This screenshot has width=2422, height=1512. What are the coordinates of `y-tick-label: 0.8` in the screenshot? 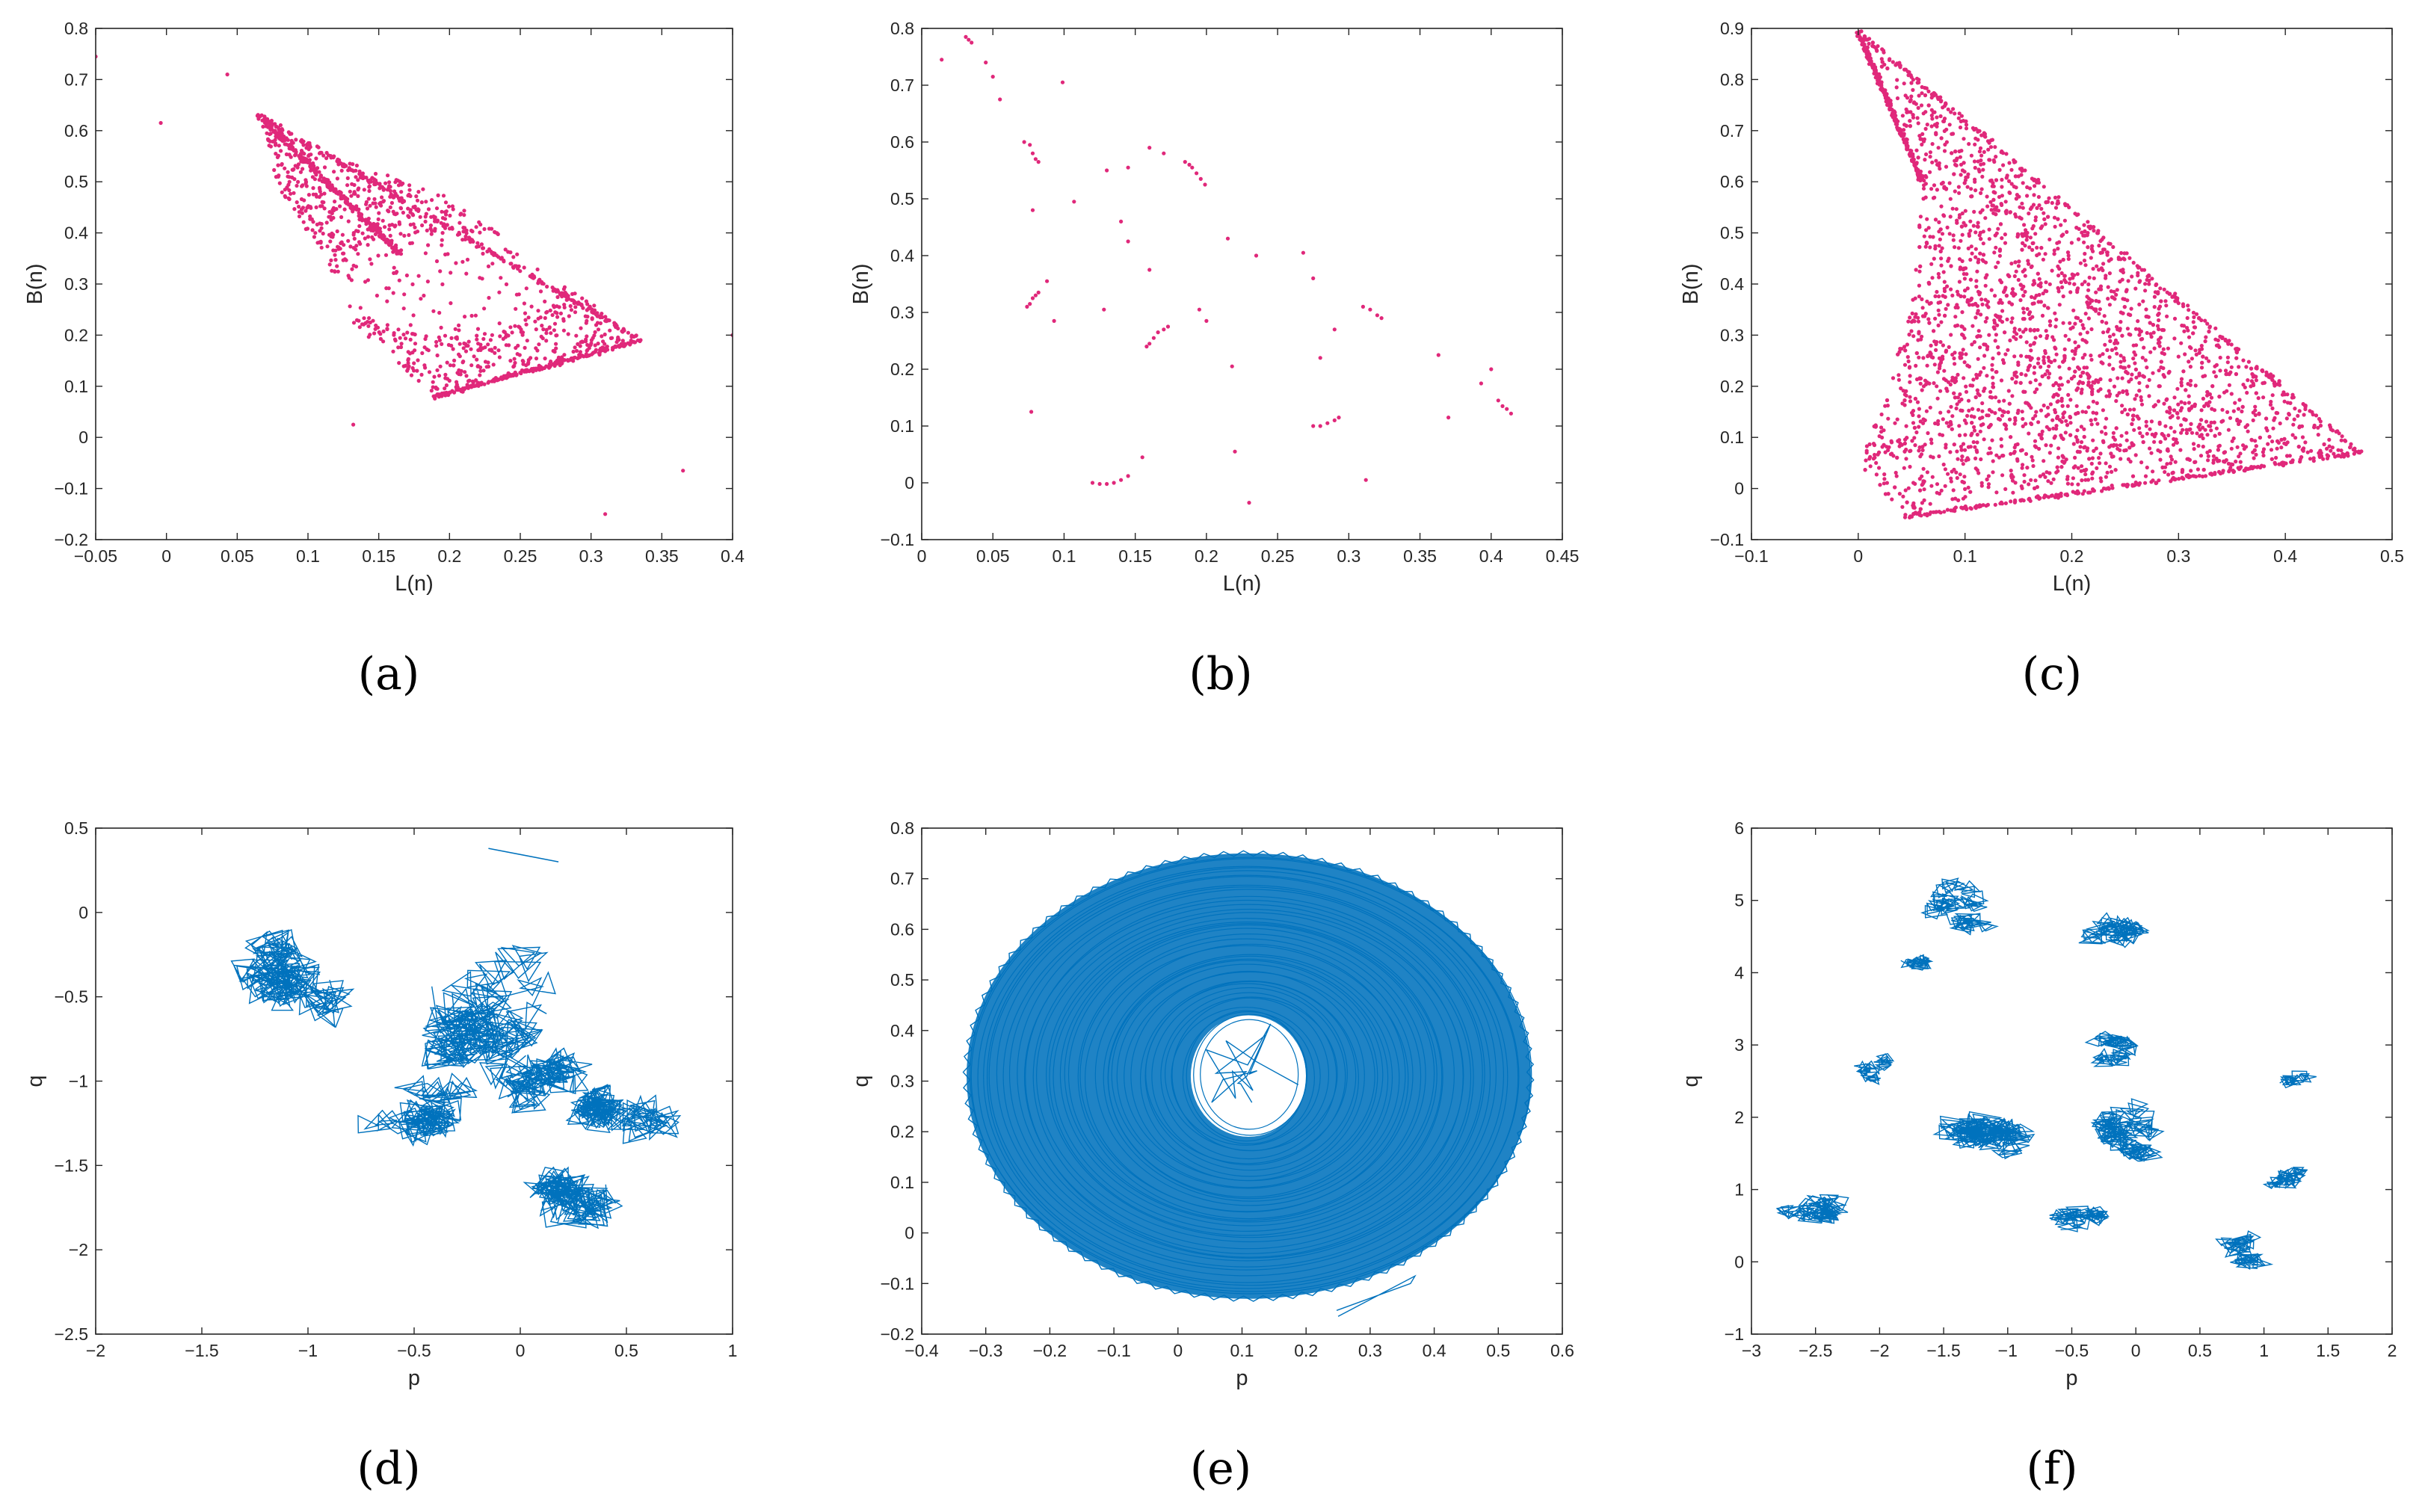 It's located at (902, 28).